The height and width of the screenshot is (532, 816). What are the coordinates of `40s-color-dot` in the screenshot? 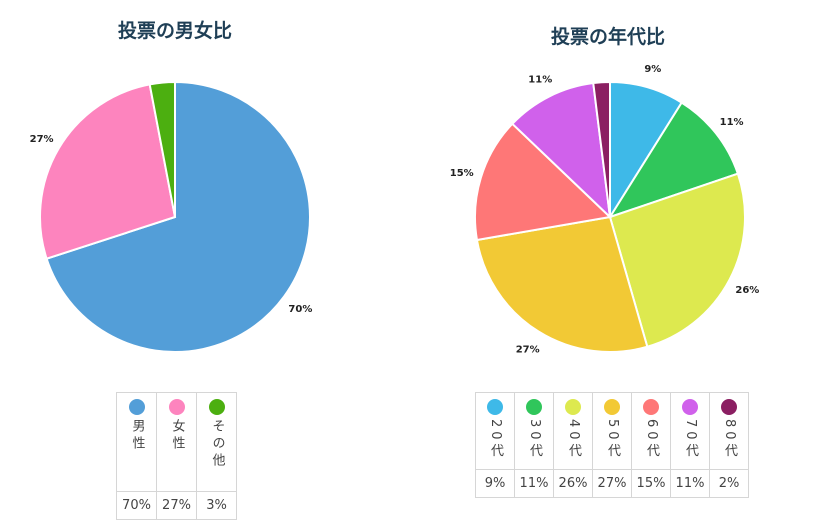 It's located at (573, 407).